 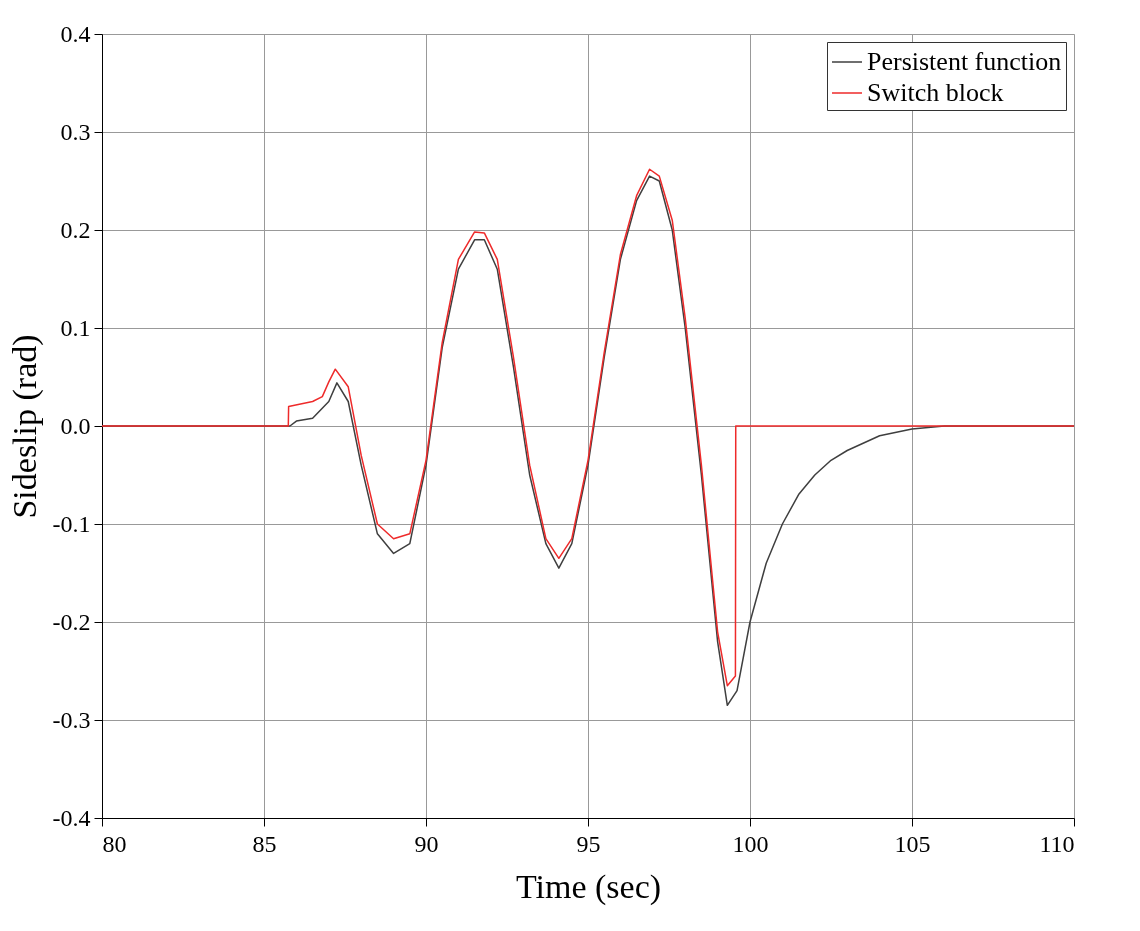 What do you see at coordinates (75, 327) in the screenshot?
I see `y-tick-label: 0.1` at bounding box center [75, 327].